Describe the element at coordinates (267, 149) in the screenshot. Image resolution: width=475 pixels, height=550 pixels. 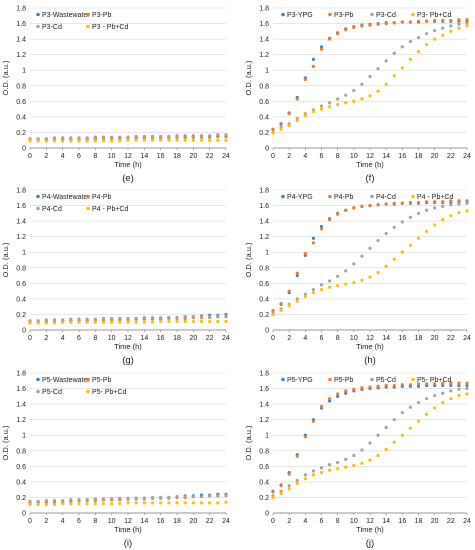
I see `y-tick-label: 0` at that location.